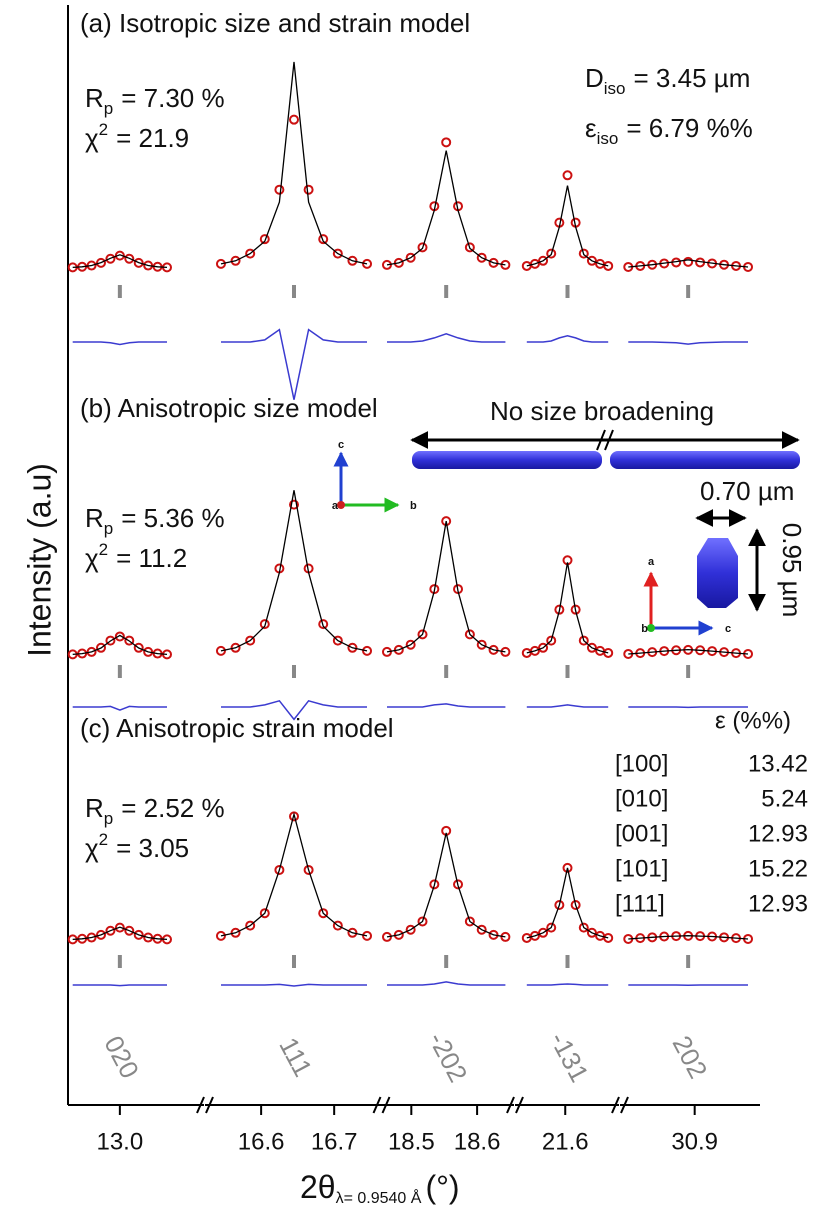 This screenshot has height=1226, width=820. I want to click on width-label: 0.70 µm, so click(747, 491).